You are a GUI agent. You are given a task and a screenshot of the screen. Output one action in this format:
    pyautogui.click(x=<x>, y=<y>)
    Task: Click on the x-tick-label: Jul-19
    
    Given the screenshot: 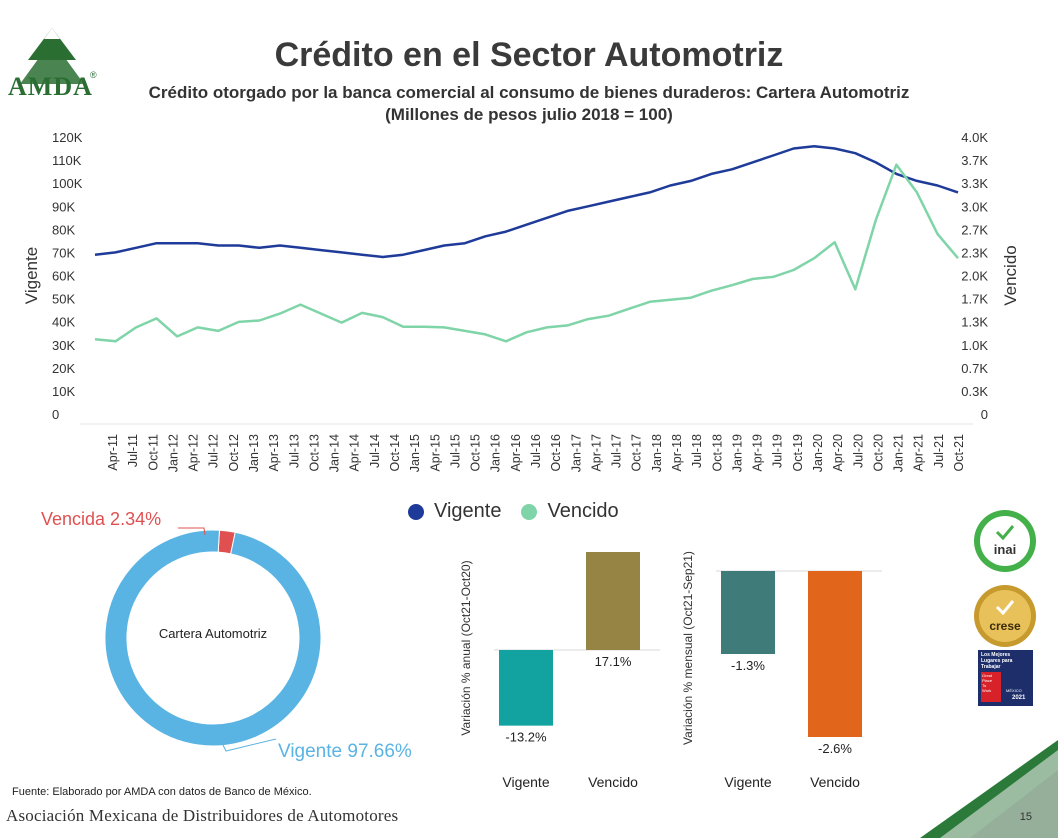 What is the action you would take?
    pyautogui.click(x=778, y=451)
    